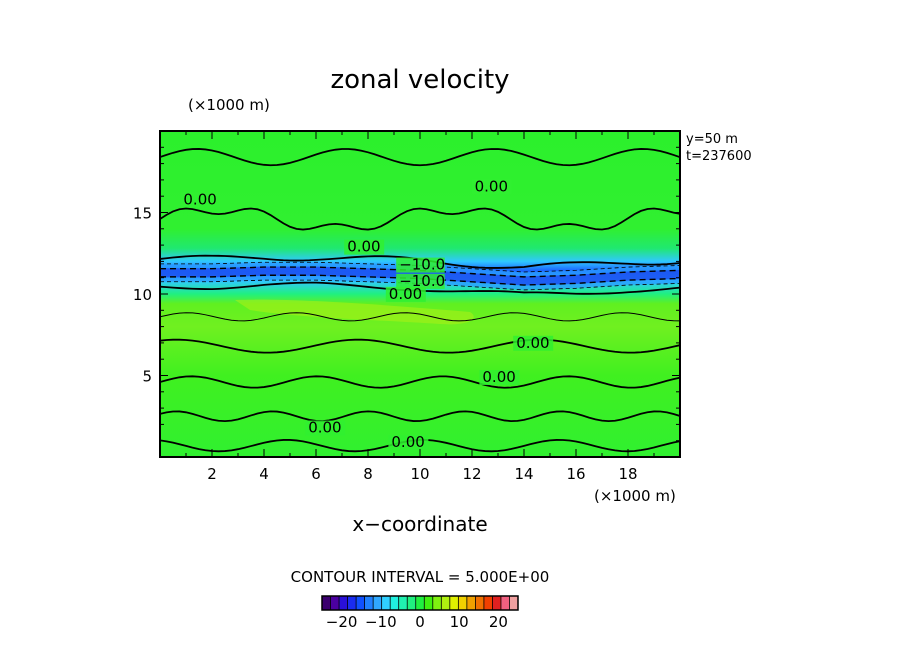 This screenshot has height=654, width=904. What do you see at coordinates (212, 474) in the screenshot?
I see `x-tick-label: 2` at bounding box center [212, 474].